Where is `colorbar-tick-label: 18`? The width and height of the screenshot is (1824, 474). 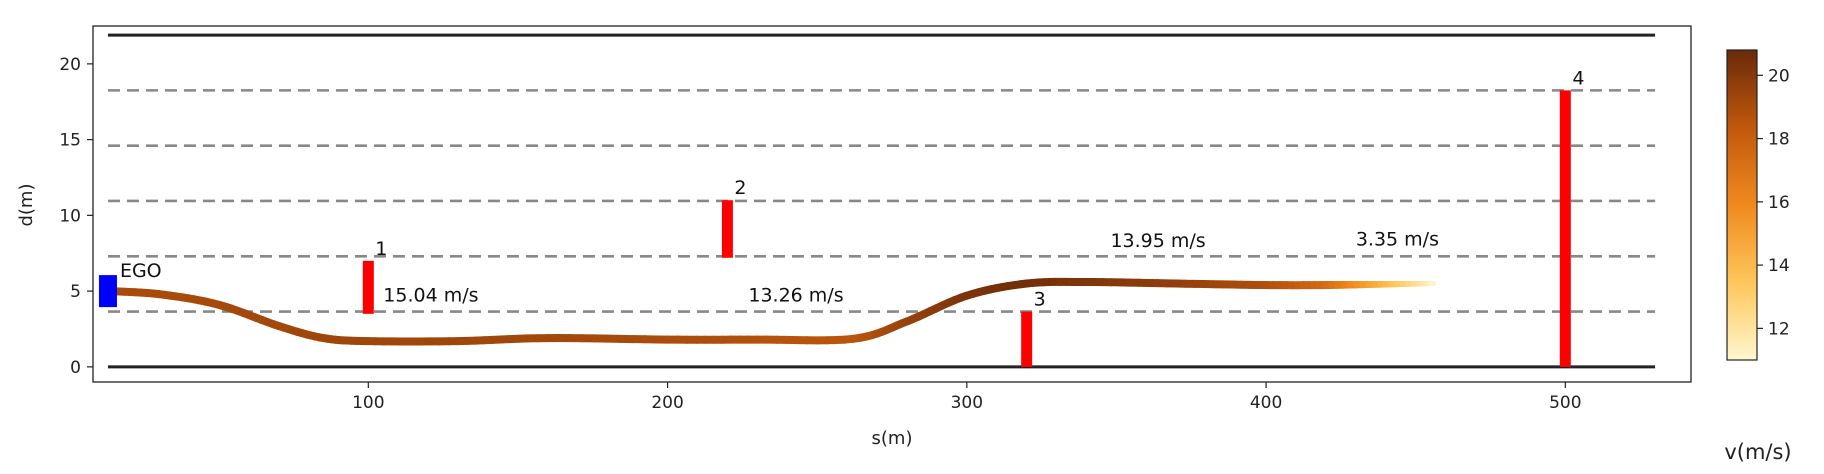
colorbar-tick-label: 18 is located at coordinates (1779, 140).